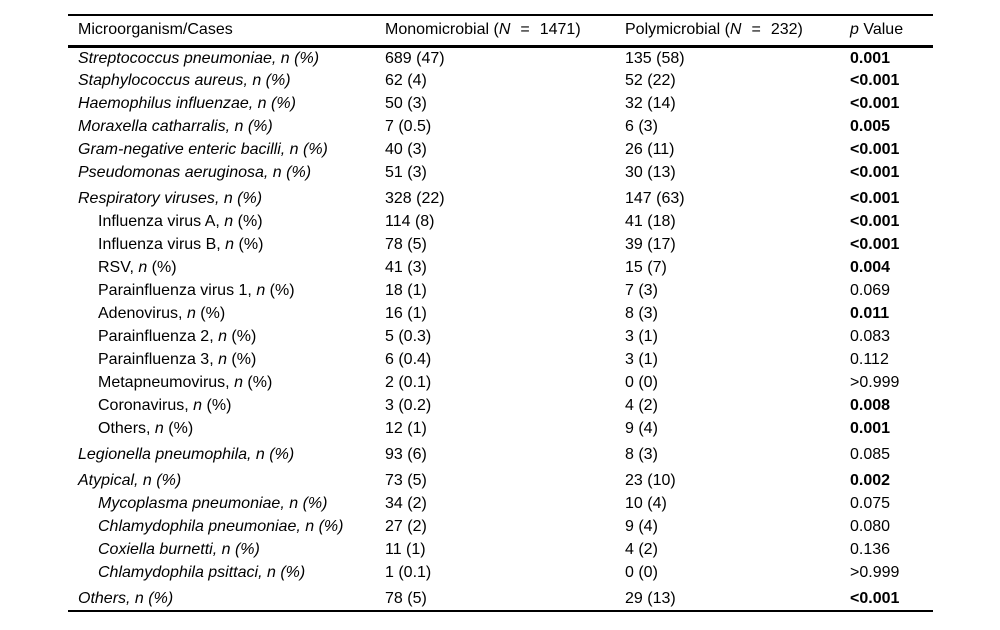 The height and width of the screenshot is (630, 1000). I want to click on p-value-cell: 0.075, so click(870, 503).